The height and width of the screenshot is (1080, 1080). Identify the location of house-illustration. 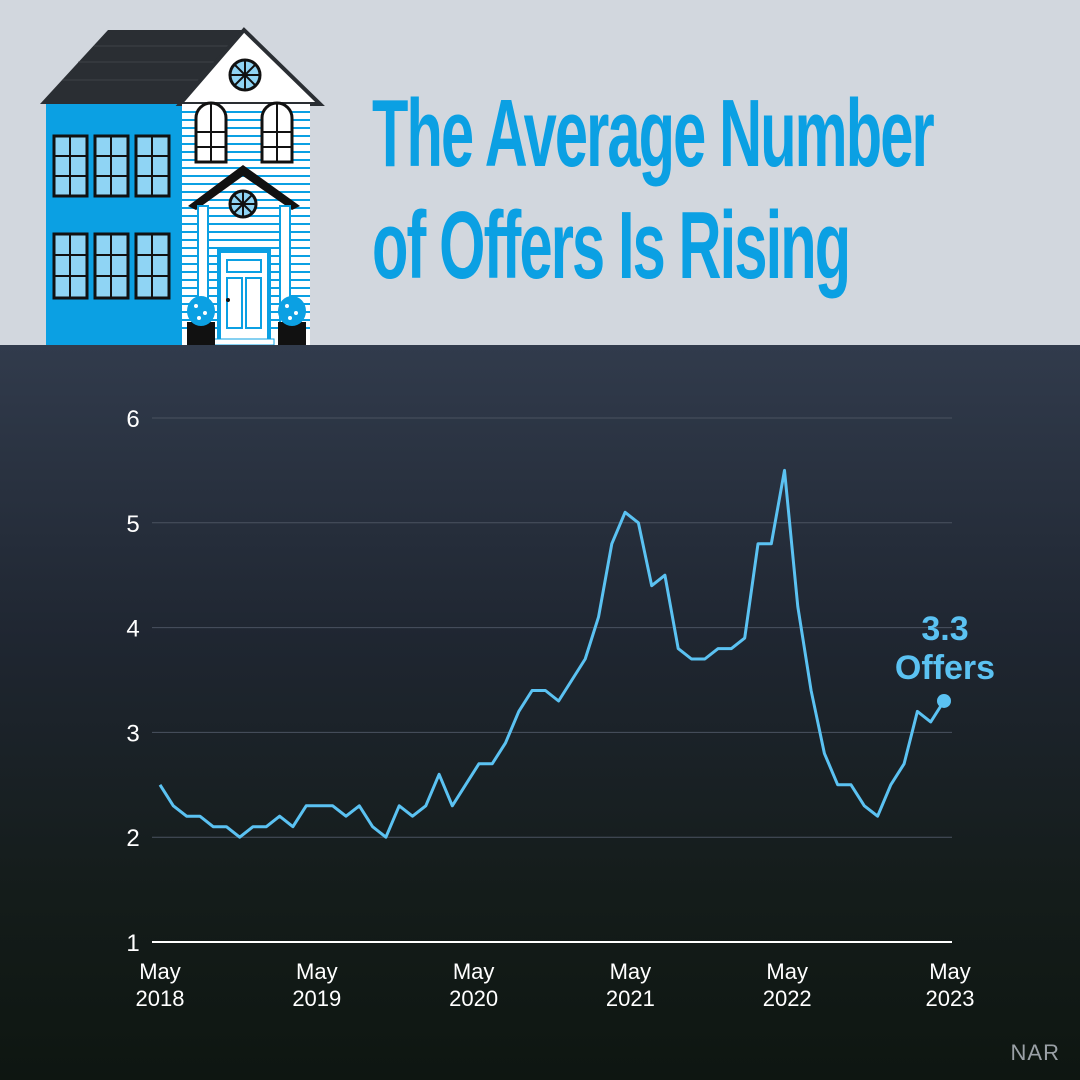
(182, 187).